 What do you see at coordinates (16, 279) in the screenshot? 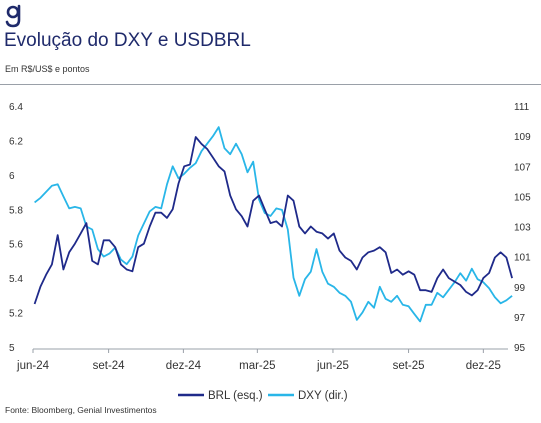
I see `y-left-tick-label: 5.4` at bounding box center [16, 279].